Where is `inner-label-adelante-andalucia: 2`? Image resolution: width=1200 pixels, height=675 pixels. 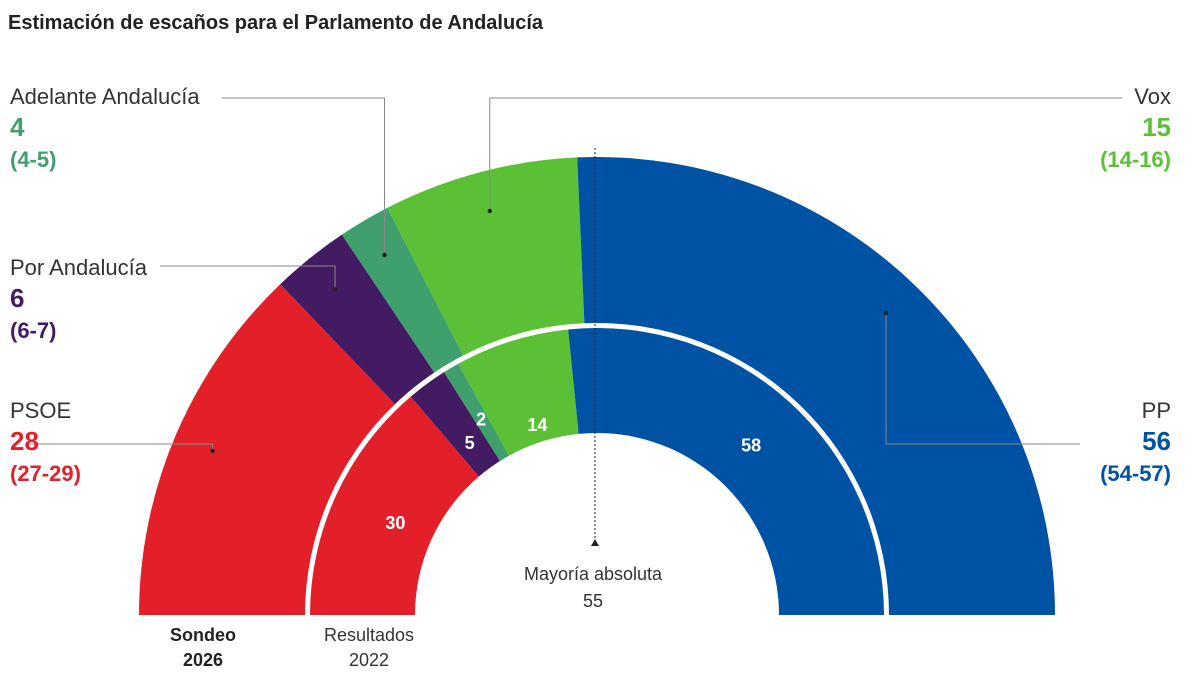
inner-label-adelante-andalucia: 2 is located at coordinates (481, 420).